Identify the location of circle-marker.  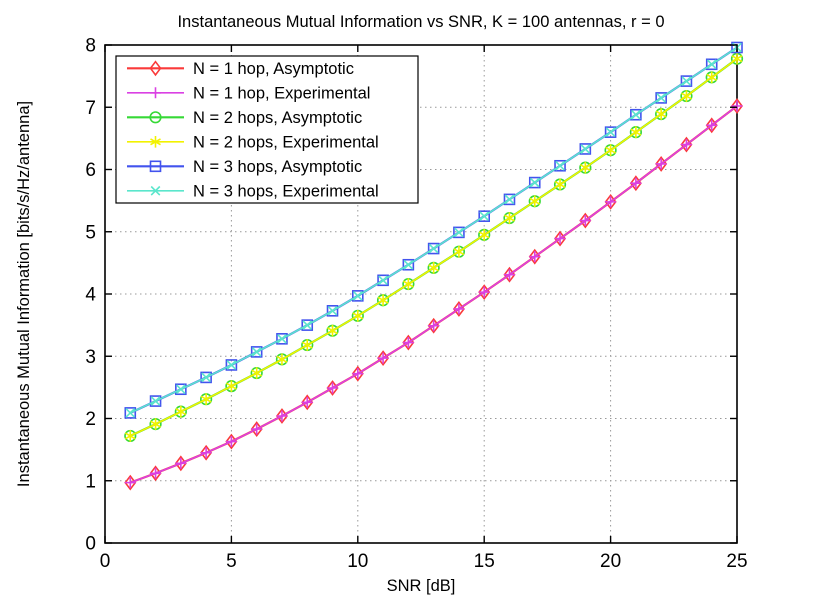
(155, 117).